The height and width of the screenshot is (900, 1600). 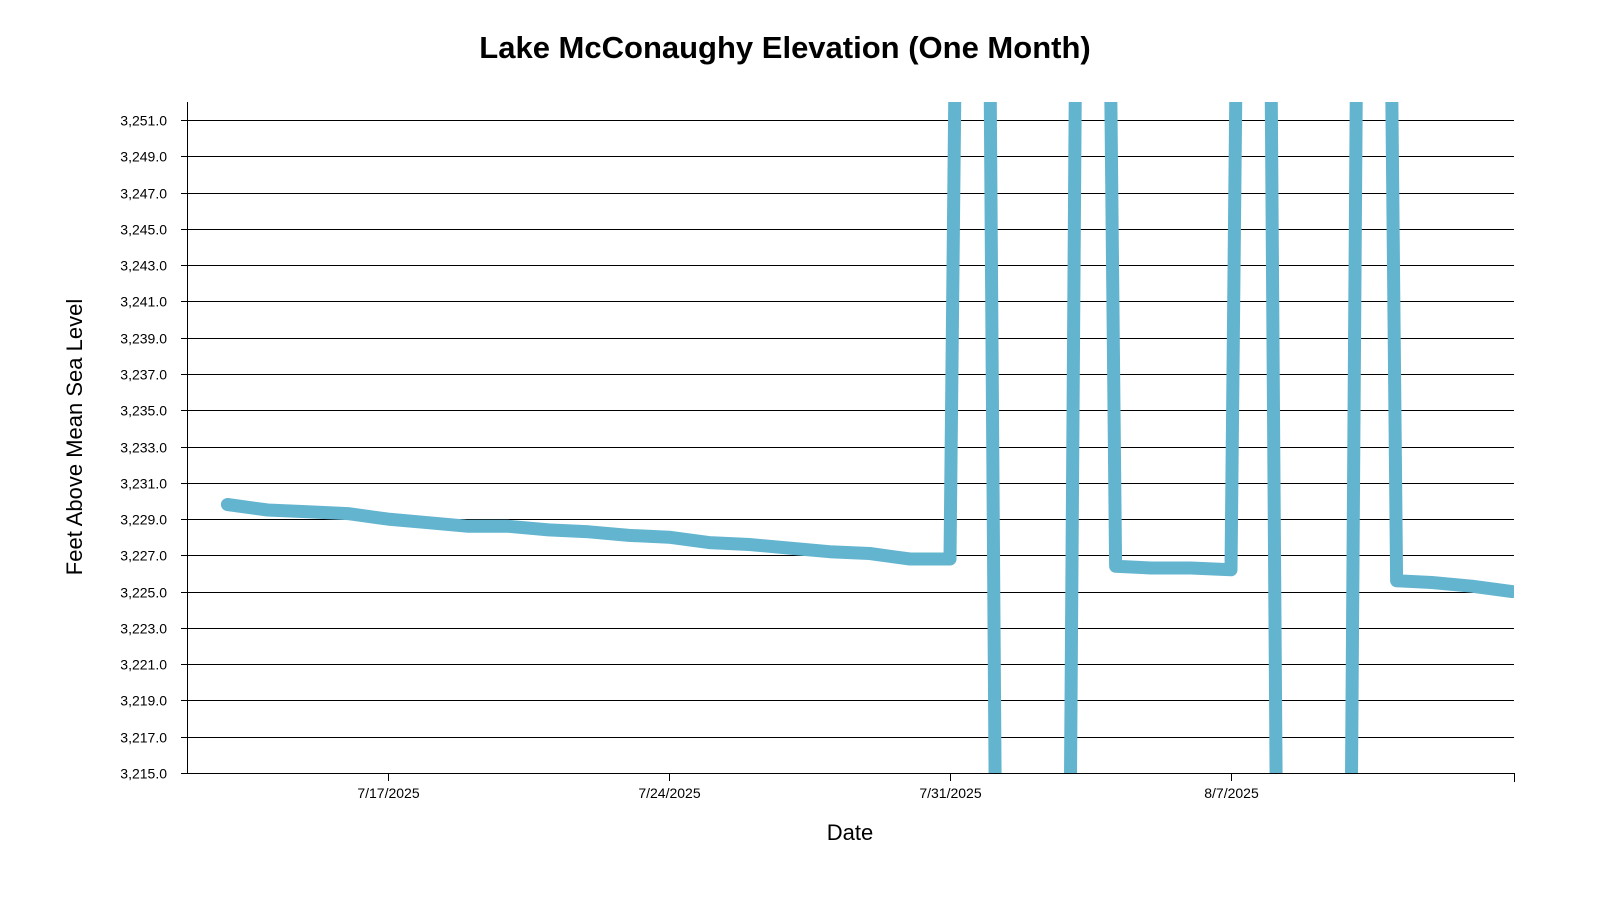 I want to click on y-tick-label: 3,221.0, so click(x=143, y=665).